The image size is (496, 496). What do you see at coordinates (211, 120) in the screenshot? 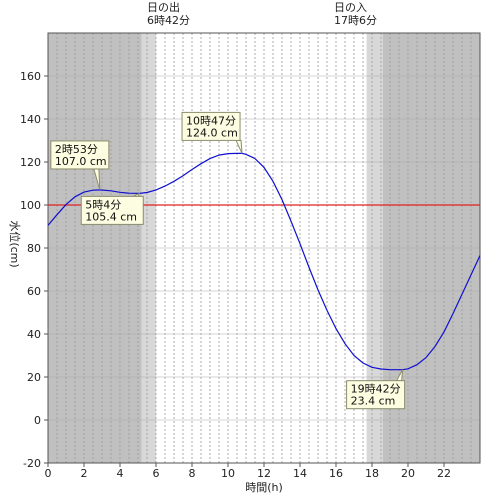
I see `callout-time: 10時47分` at bounding box center [211, 120].